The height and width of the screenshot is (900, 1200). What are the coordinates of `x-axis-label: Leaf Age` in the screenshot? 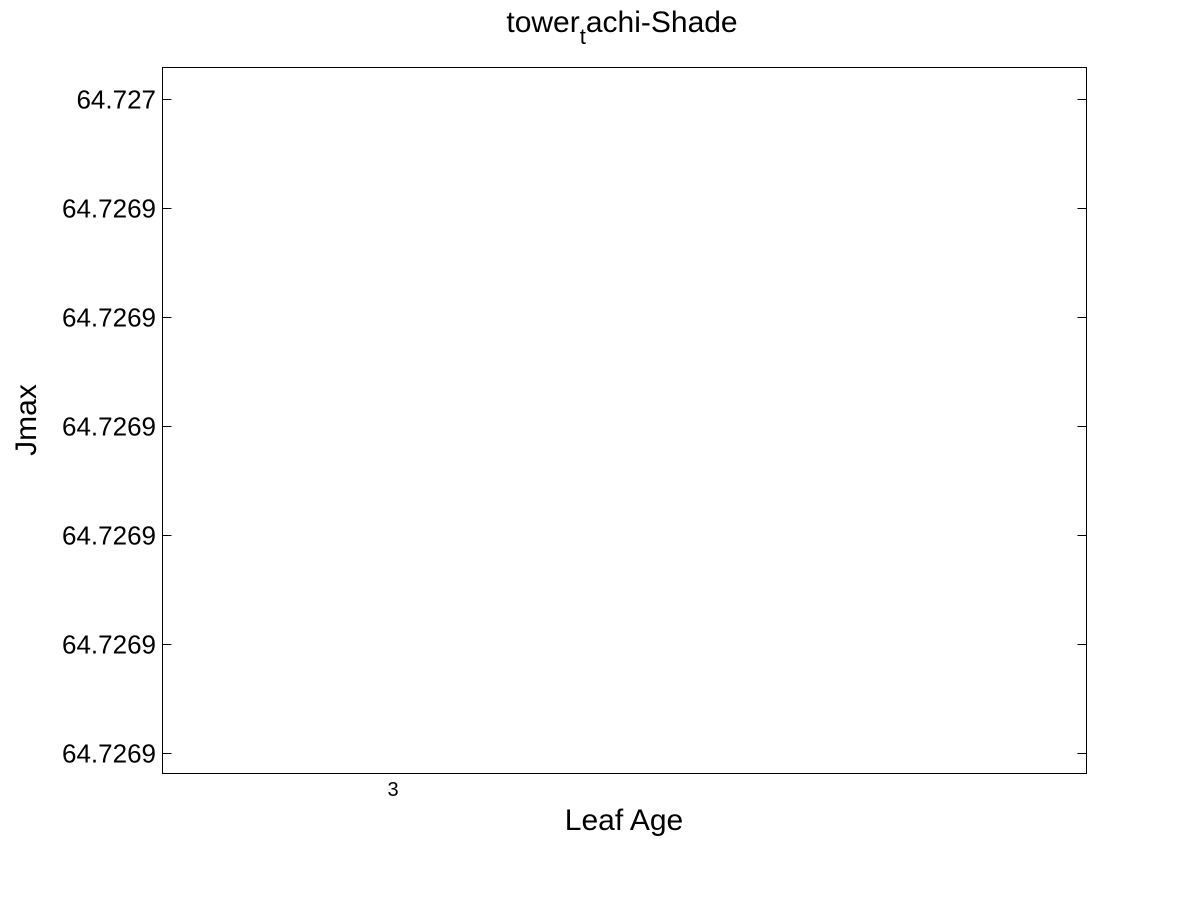 It's located at (624, 820).